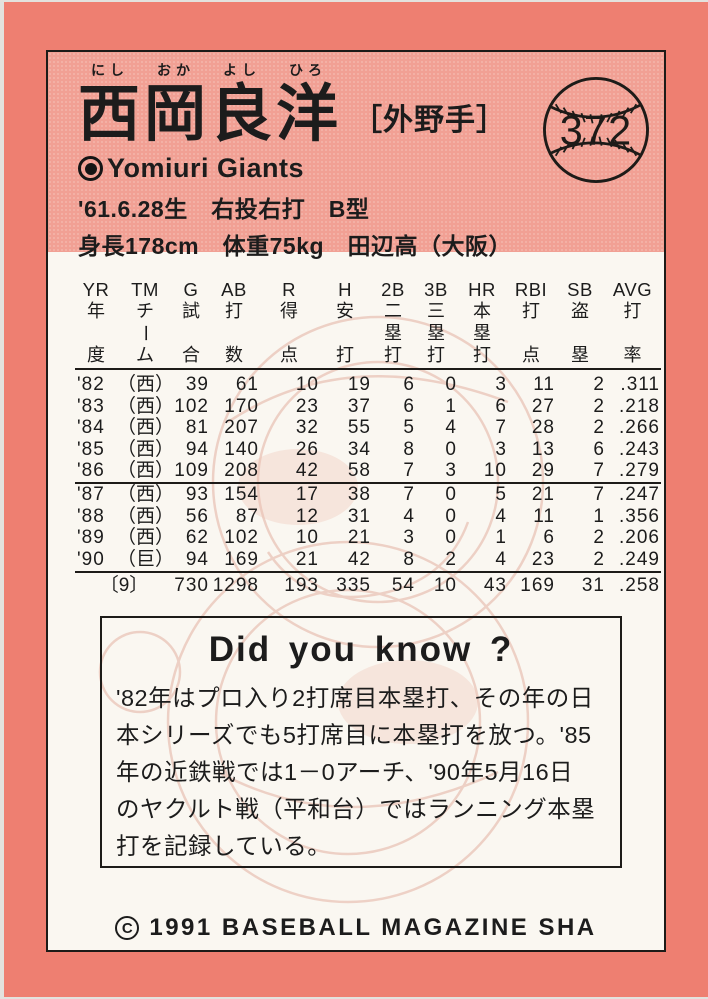 Image resolution: width=708 pixels, height=999 pixels. I want to click on stats-year: '90, so click(91, 559).